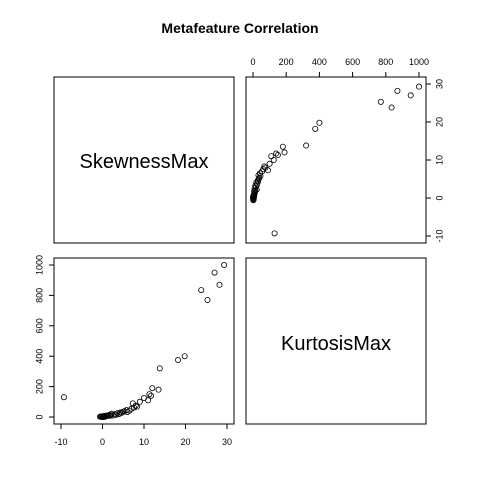  I want to click on diagonal-panel-skewness, so click(144, 160).